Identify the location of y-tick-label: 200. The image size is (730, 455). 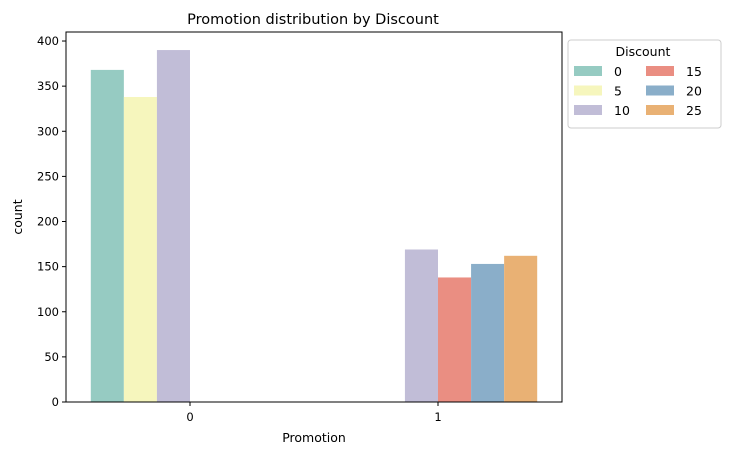
(48, 222).